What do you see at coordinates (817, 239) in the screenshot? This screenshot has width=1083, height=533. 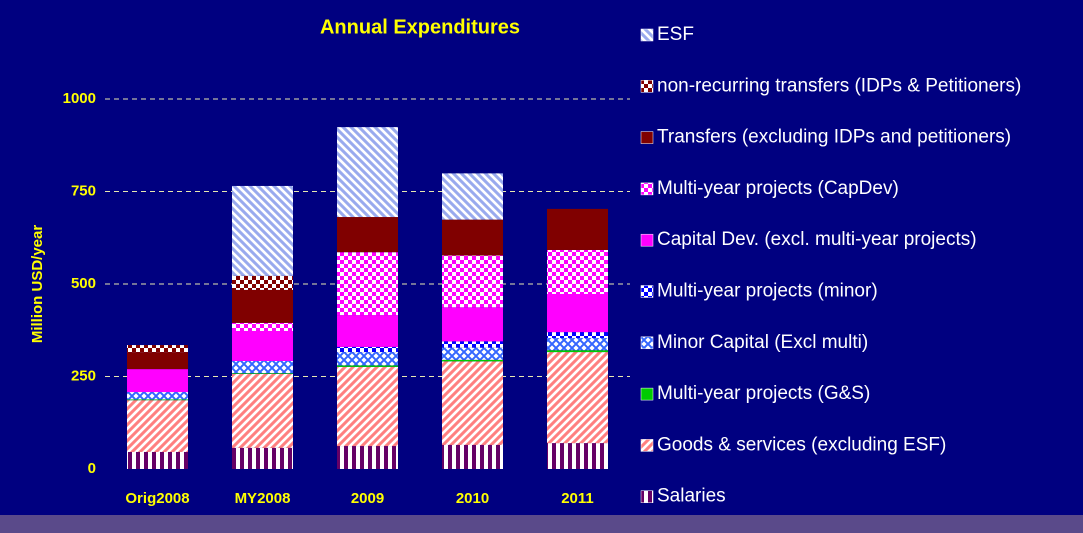 I see `legend-label: Capital Dev. (excl. multi-year projects)` at bounding box center [817, 239].